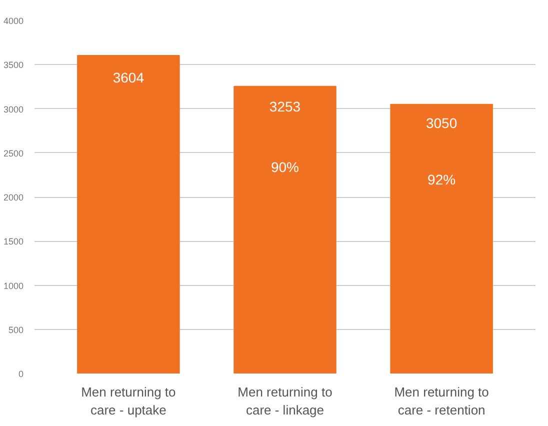 The image size is (548, 426). What do you see at coordinates (13, 109) in the screenshot?
I see `y-tick-label: 3000` at bounding box center [13, 109].